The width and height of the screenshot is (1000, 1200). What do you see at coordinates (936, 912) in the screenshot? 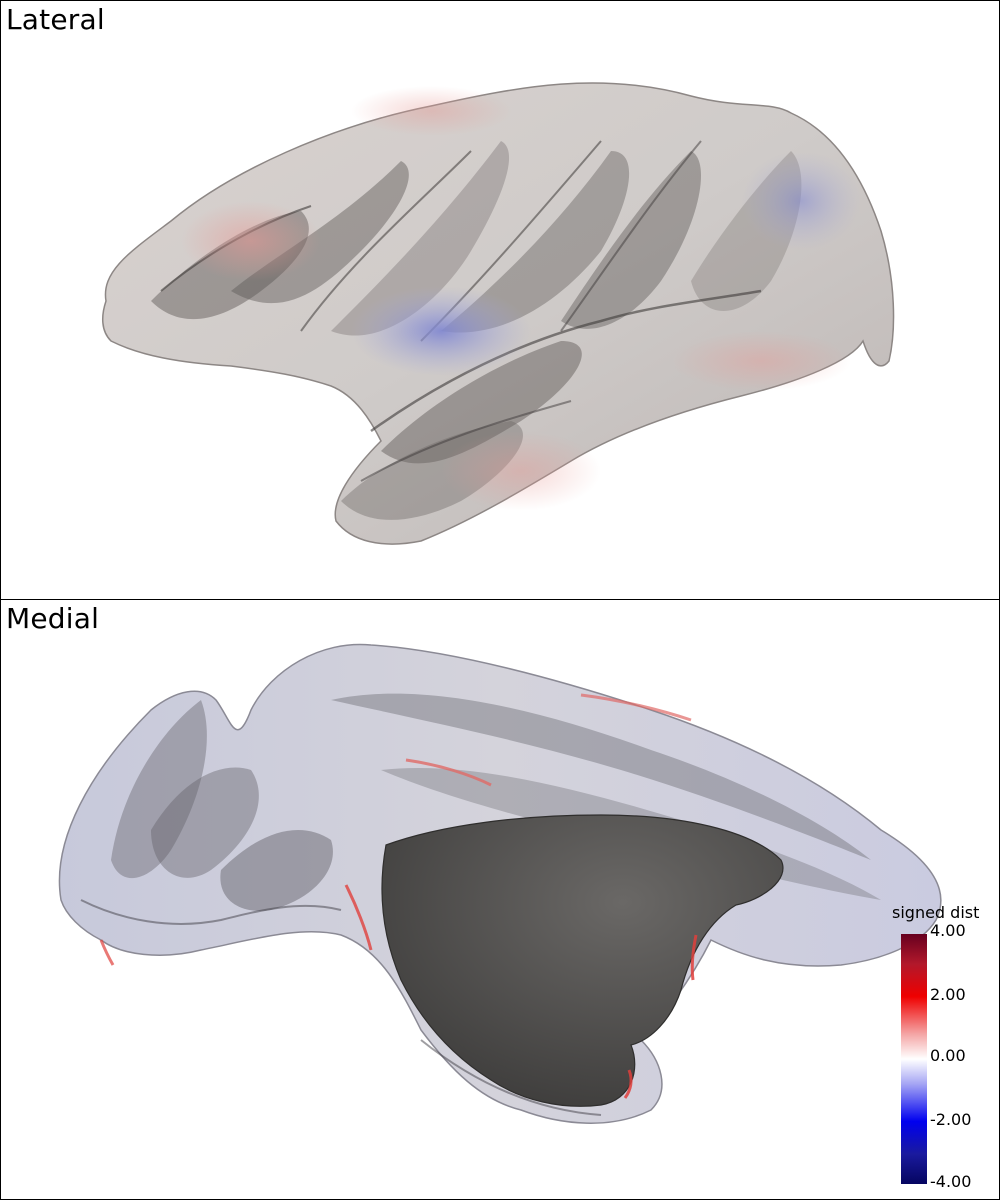
I see `colorbar-title: signed dist` at bounding box center [936, 912].